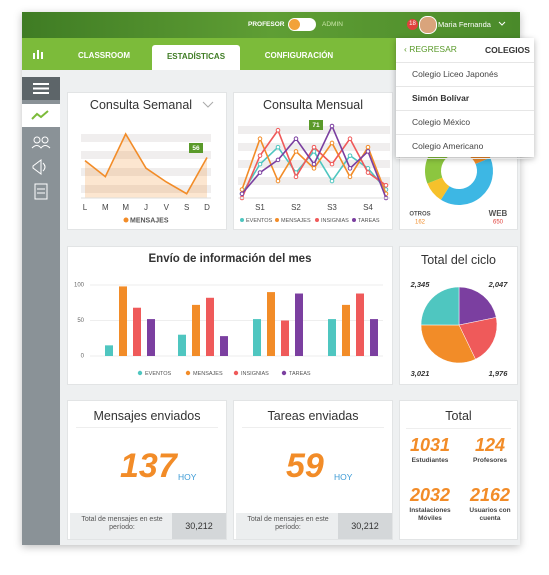  I want to click on card-title: Total del ciclo, so click(458, 260).